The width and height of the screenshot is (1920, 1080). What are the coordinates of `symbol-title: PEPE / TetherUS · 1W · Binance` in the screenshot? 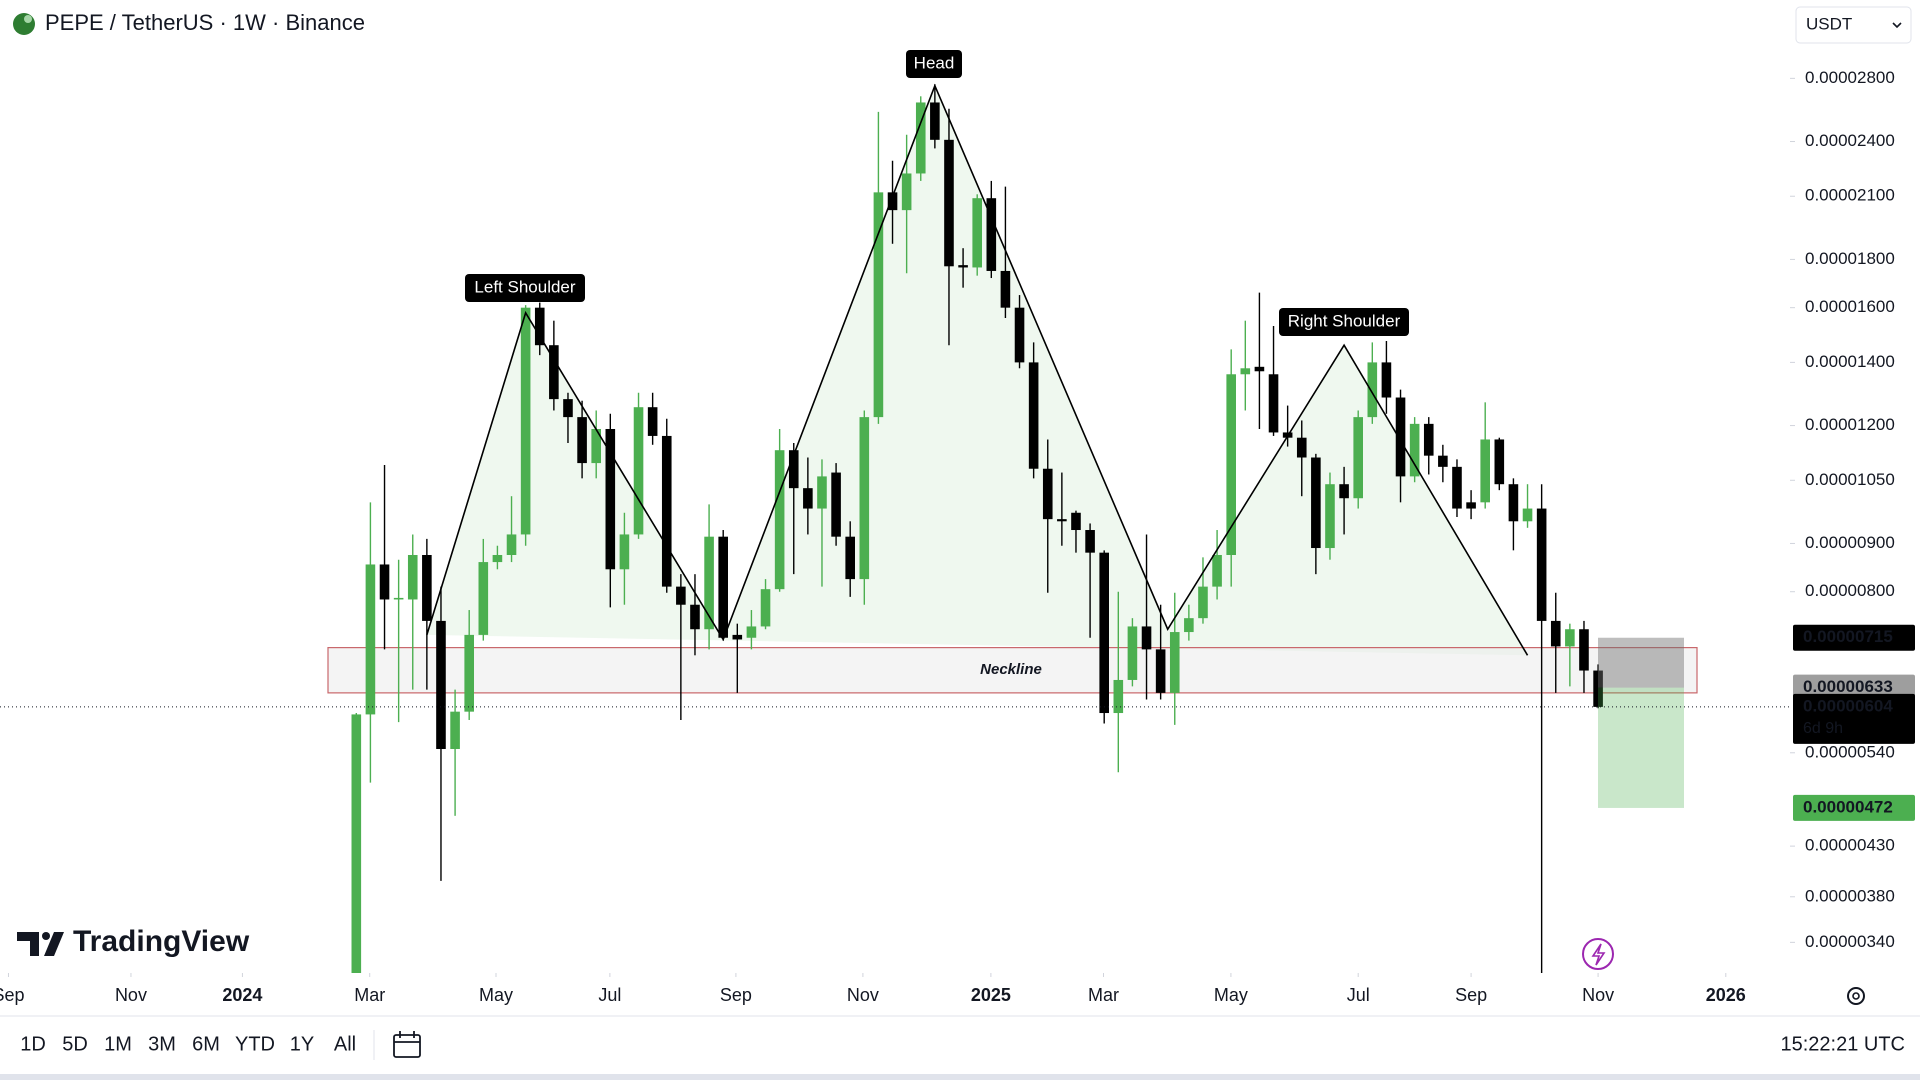 It's located at (205, 22).